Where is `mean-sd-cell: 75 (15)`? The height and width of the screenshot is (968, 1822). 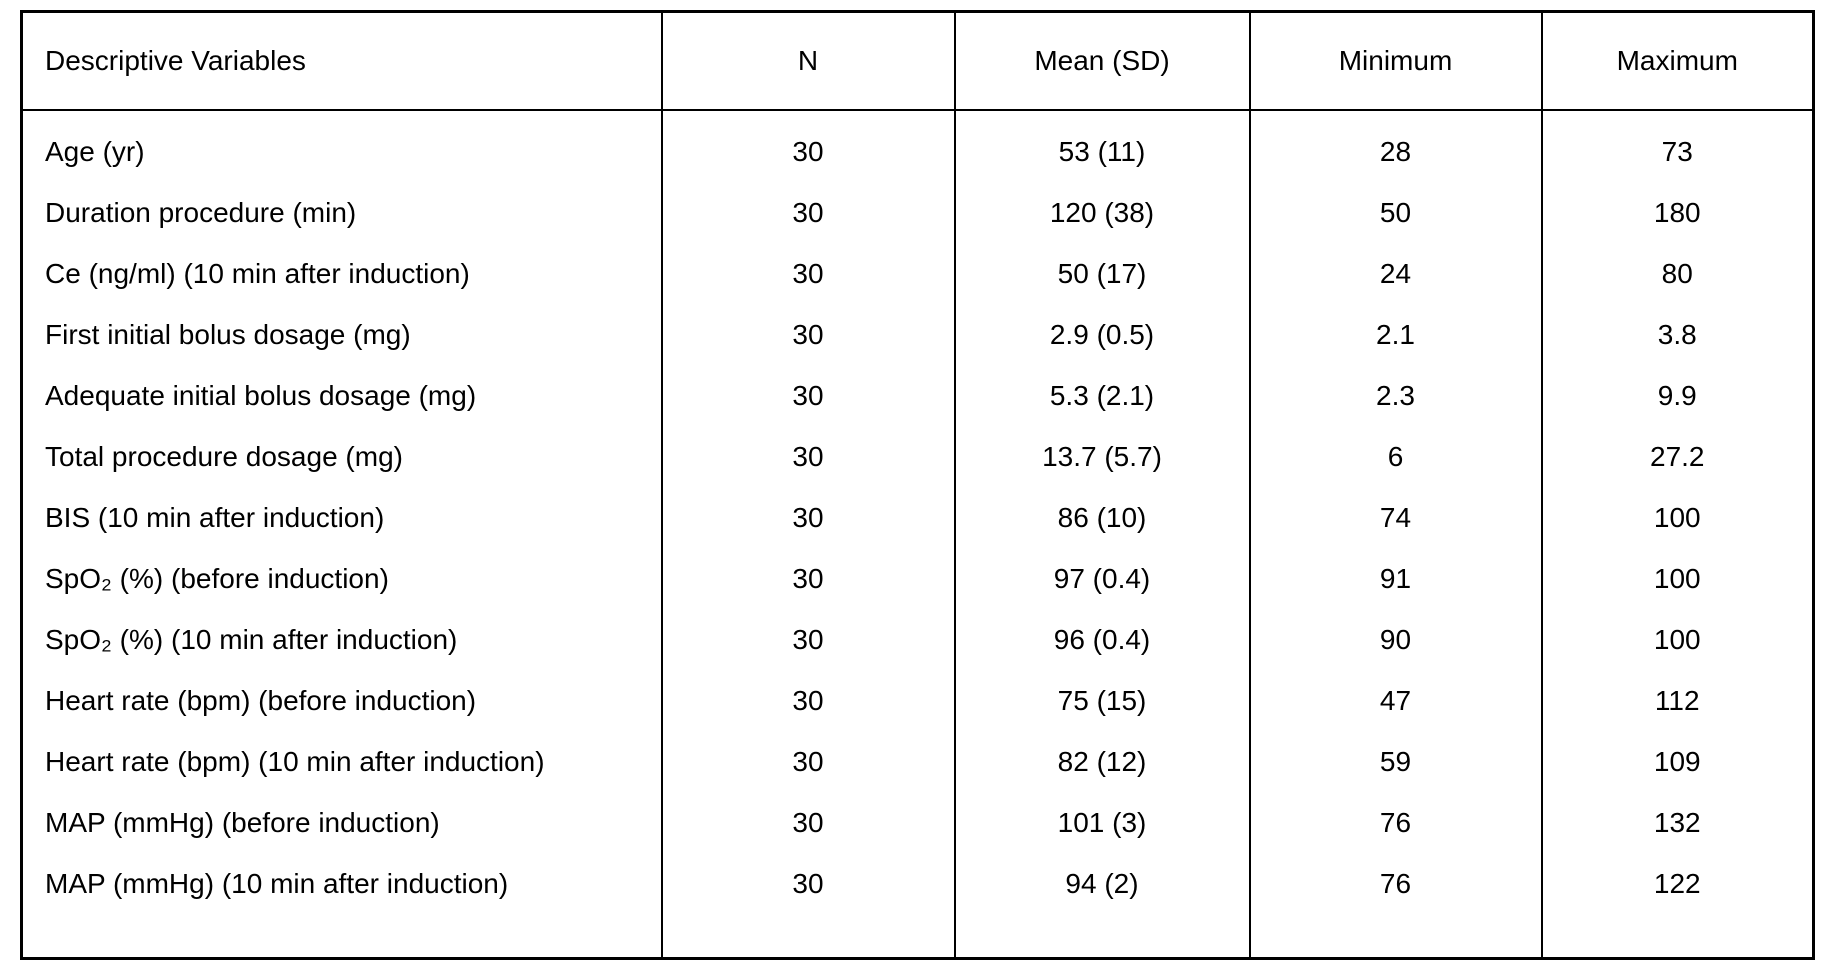 mean-sd-cell: 75 (15) is located at coordinates (1101, 701).